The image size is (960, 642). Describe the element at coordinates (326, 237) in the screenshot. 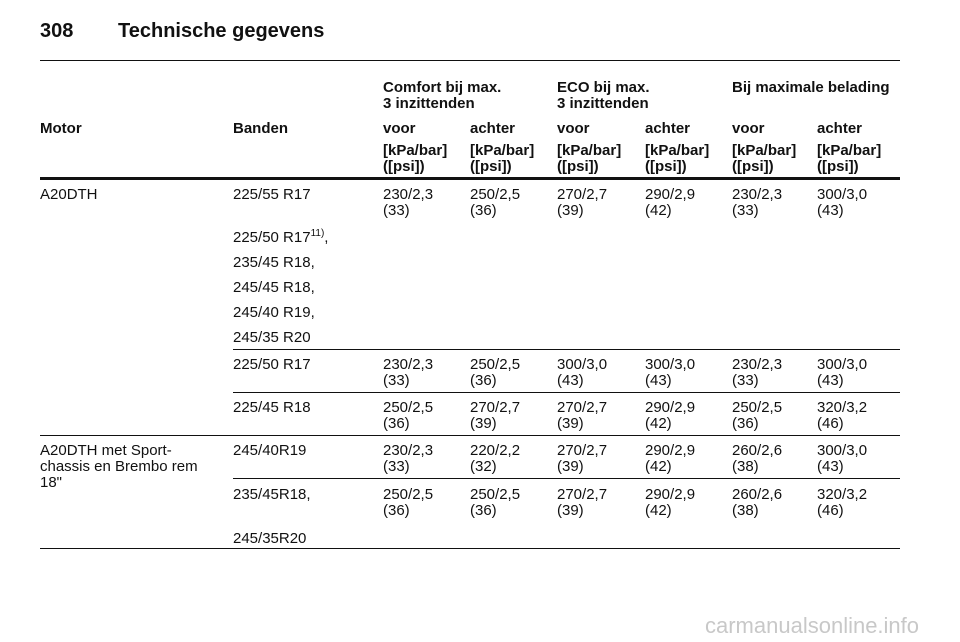

I see `suffix: ,` at that location.